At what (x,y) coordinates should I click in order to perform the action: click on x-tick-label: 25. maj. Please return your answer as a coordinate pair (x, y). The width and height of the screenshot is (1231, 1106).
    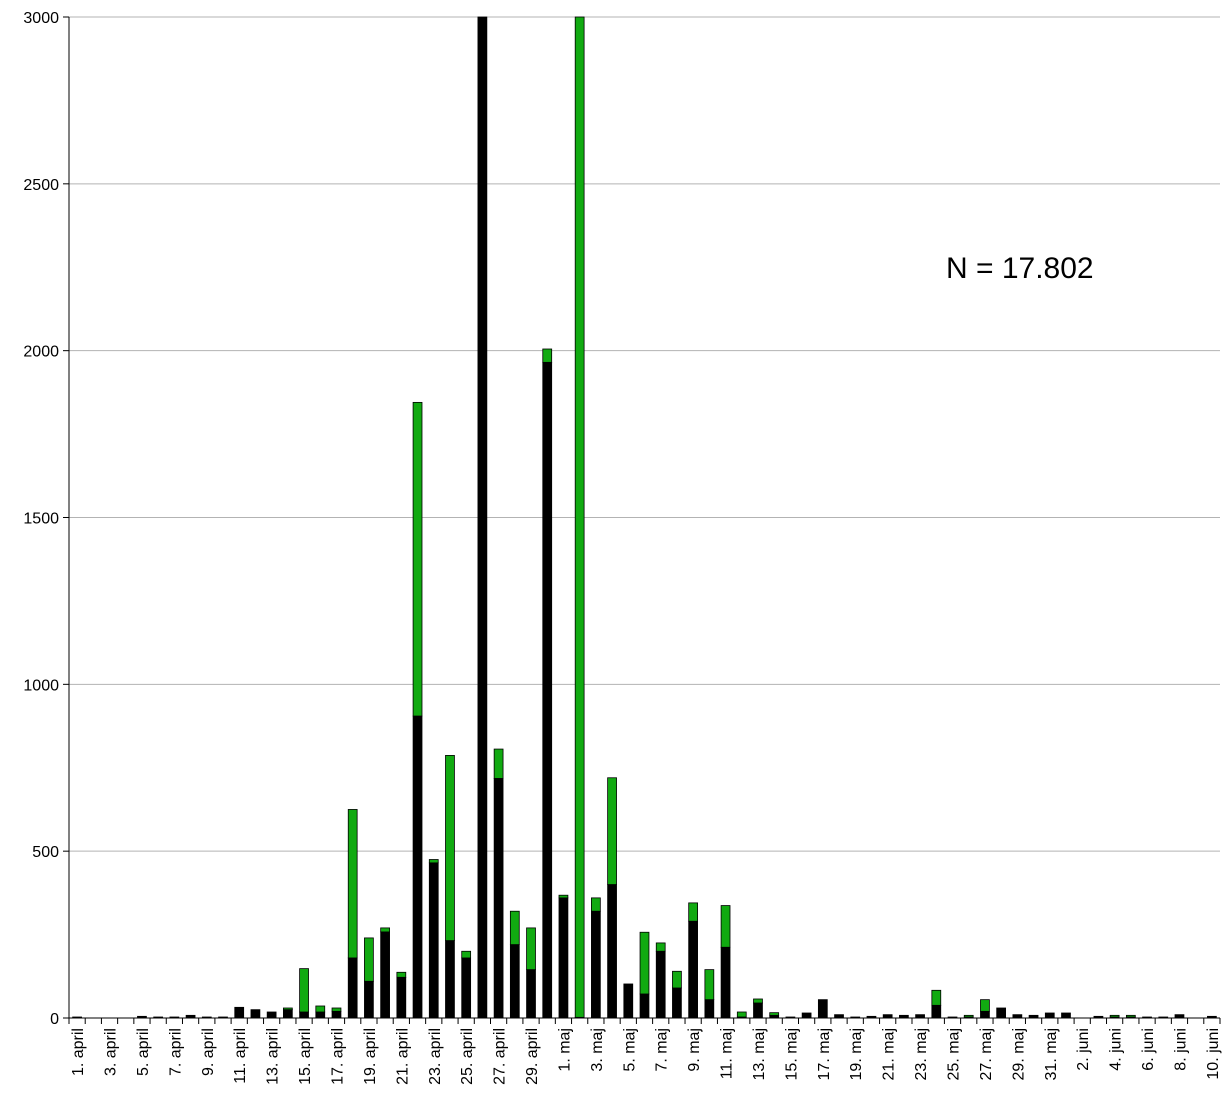
    Looking at the image, I should click on (954, 1054).